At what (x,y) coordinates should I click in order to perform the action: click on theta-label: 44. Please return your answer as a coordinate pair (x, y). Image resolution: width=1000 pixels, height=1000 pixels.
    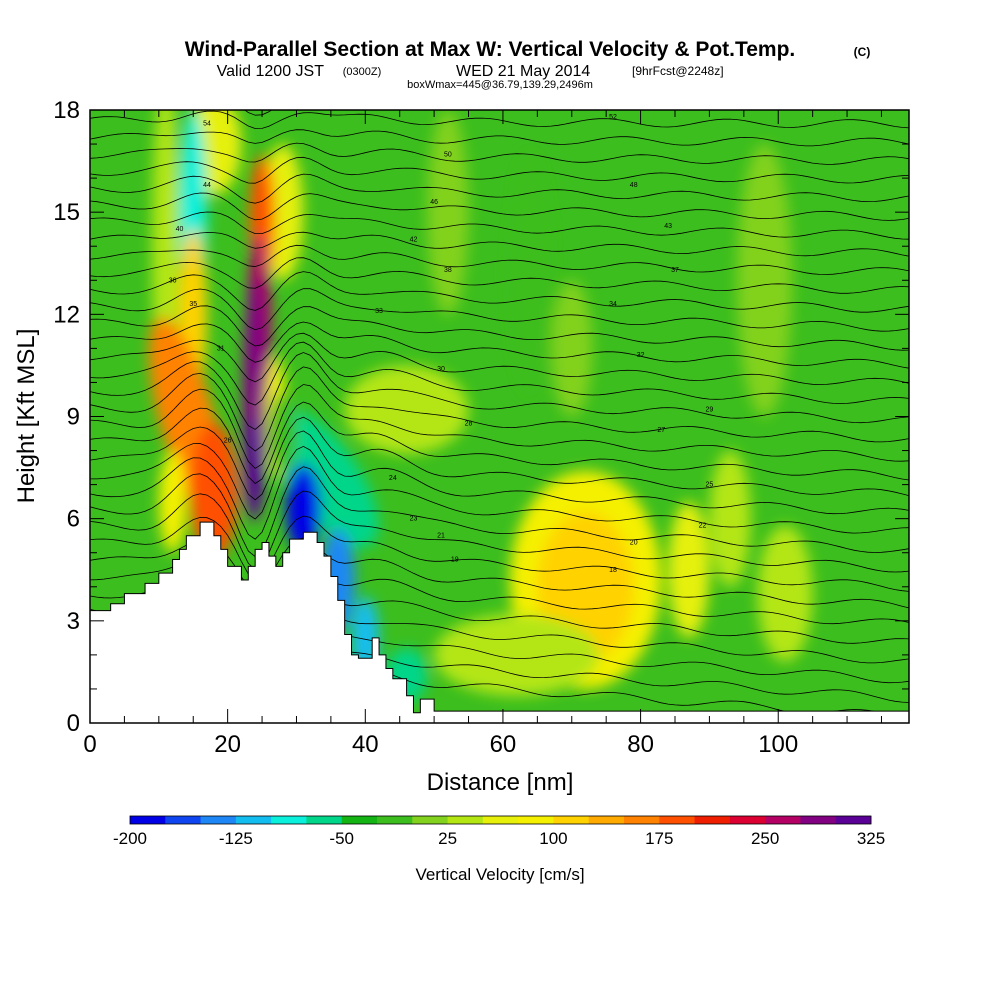
    Looking at the image, I should click on (207, 185).